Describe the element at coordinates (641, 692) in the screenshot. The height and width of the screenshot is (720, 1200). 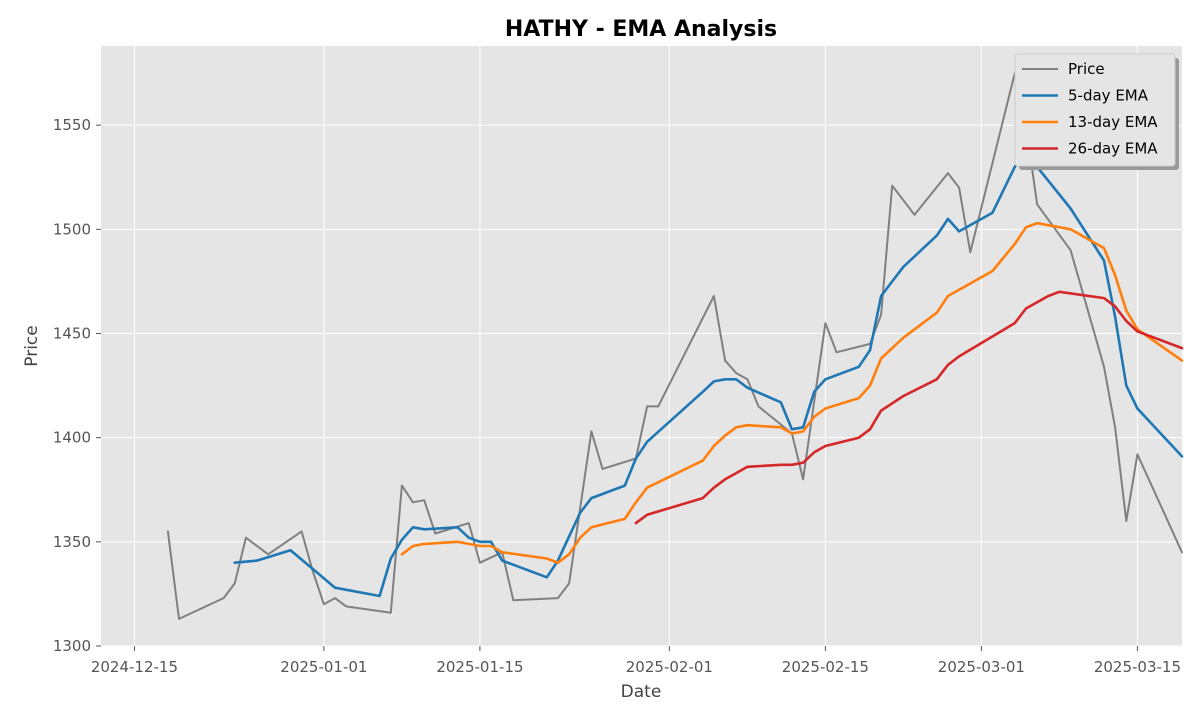
I see `x-axis-label: Date` at that location.